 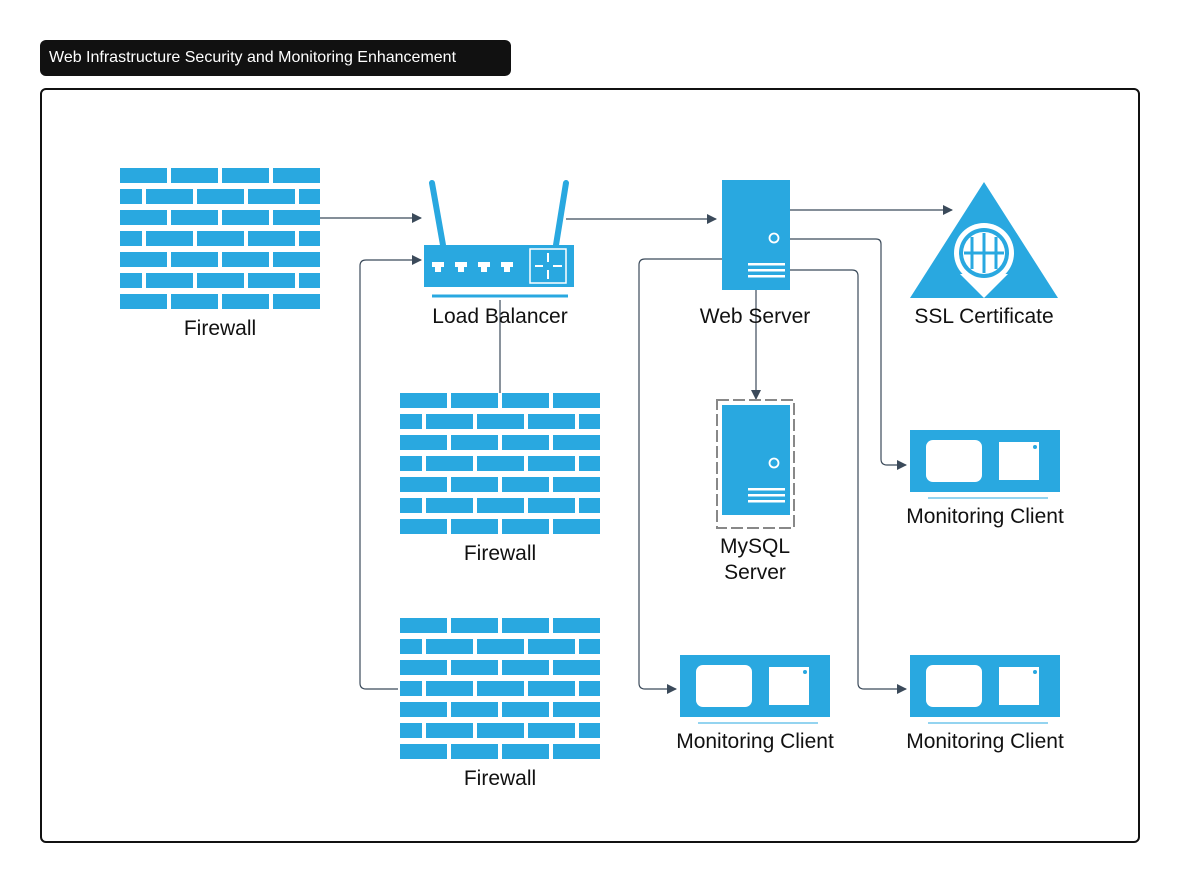 I want to click on firewall-1: Firewall, so click(x=220, y=254).